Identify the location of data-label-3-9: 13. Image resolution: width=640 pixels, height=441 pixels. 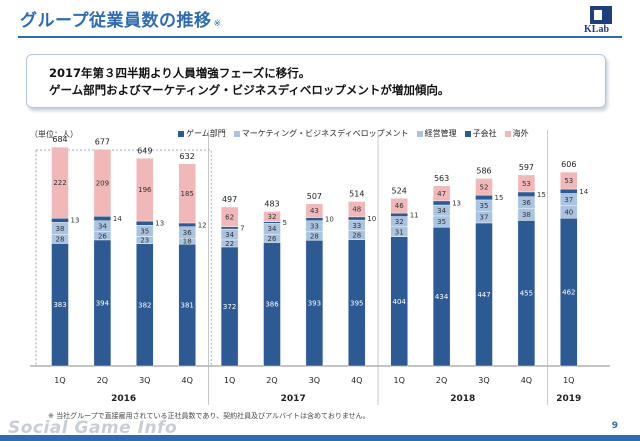
(456, 203).